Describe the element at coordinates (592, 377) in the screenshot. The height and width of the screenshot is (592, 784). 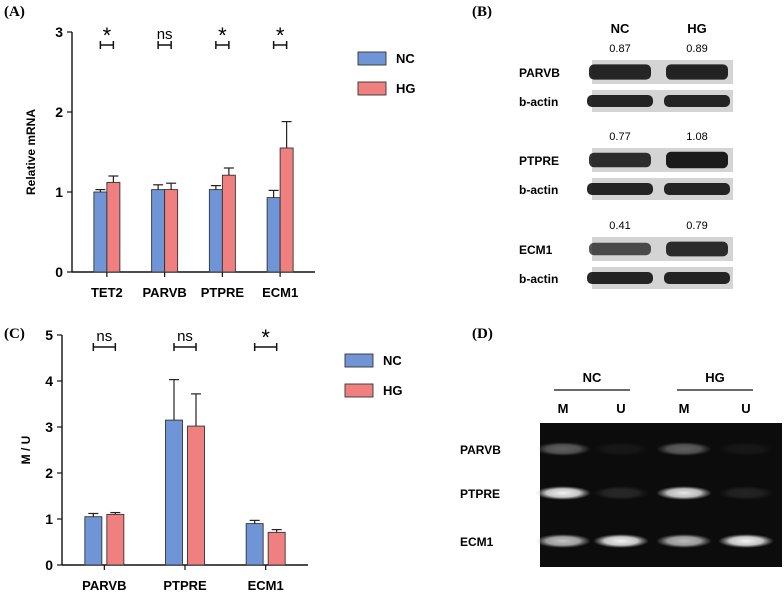
I see `gel-group-label: NC` at that location.